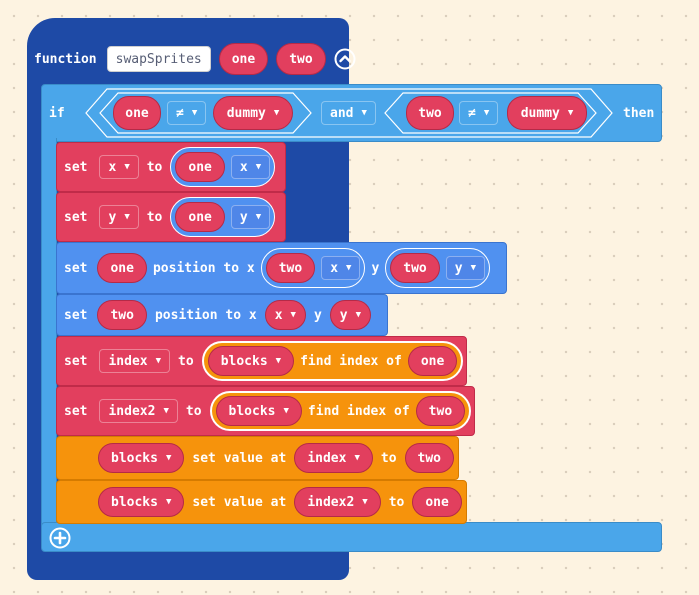 Image resolution: width=699 pixels, height=595 pixels. What do you see at coordinates (639, 113) in the screenshot?
I see `then-keyword: then` at bounding box center [639, 113].